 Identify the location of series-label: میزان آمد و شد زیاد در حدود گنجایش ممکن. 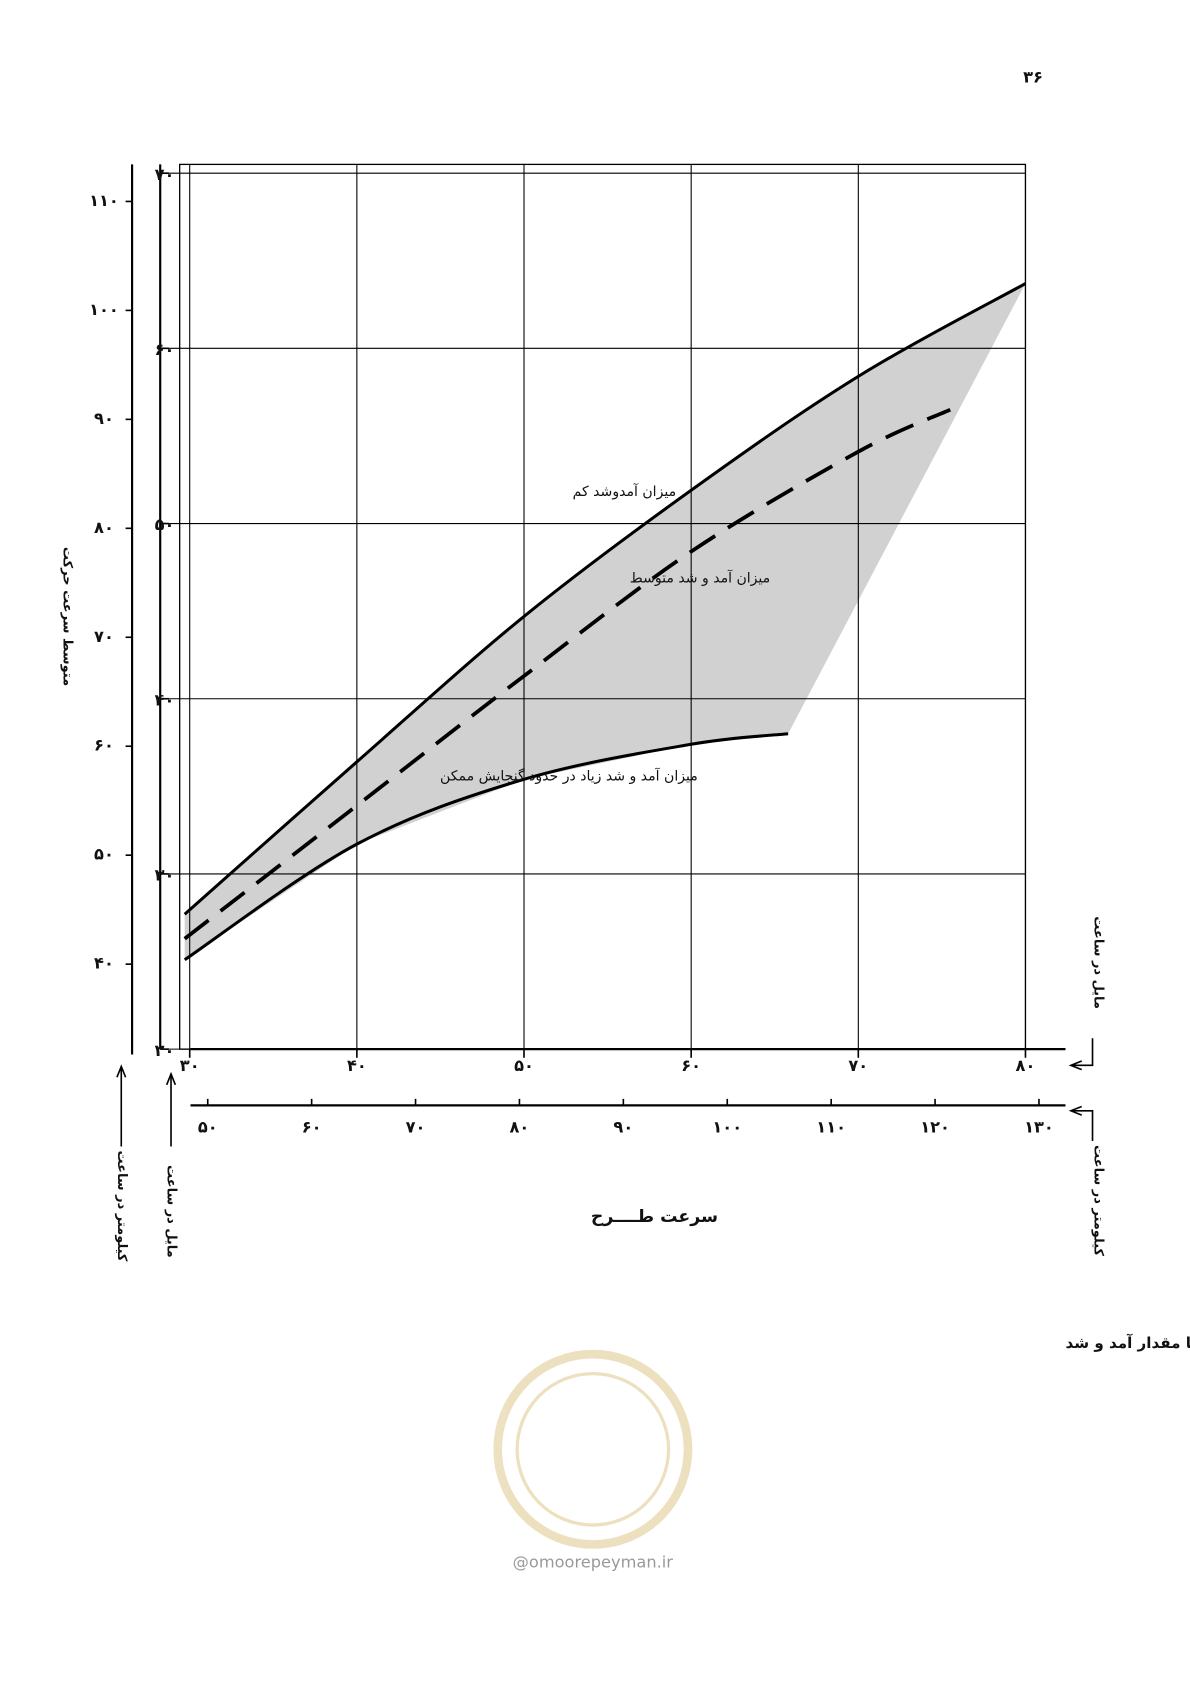
(569, 776).